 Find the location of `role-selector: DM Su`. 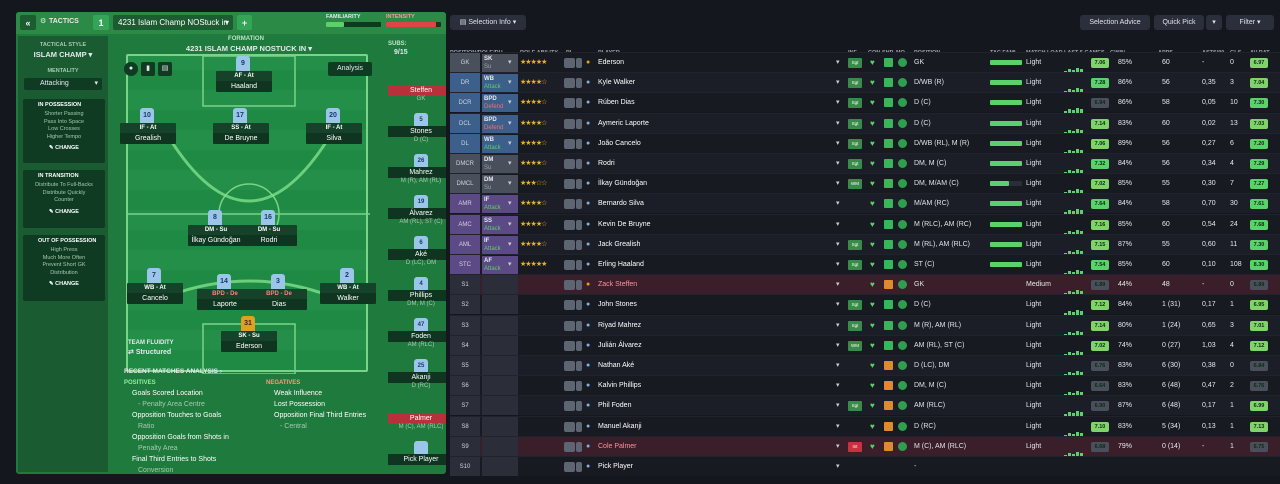

role-selector: DM Su is located at coordinates (500, 164).